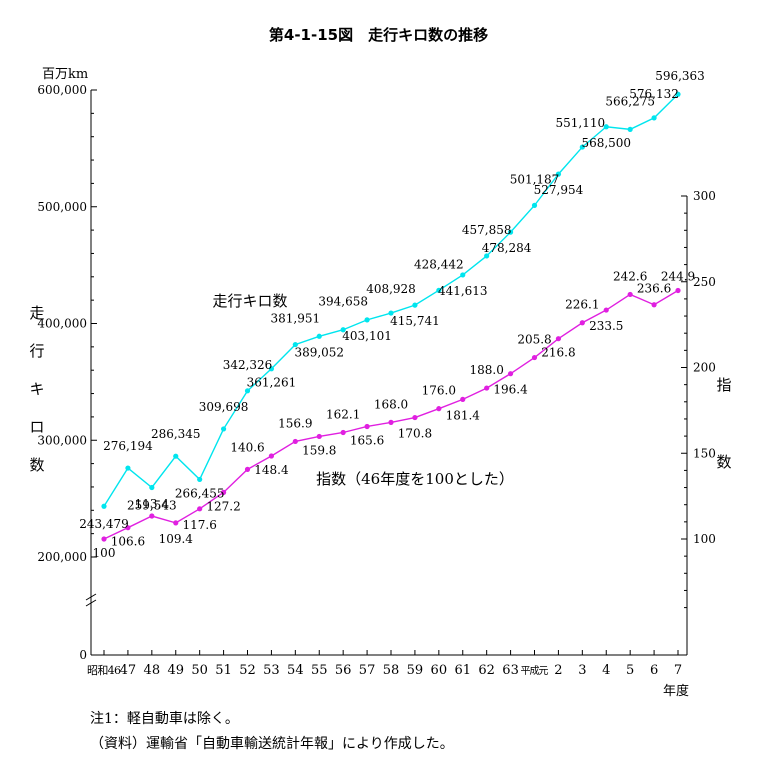 Image resolution: width=757 pixels, height=780 pixels. I want to click on x-tick-label: 60, so click(439, 670).